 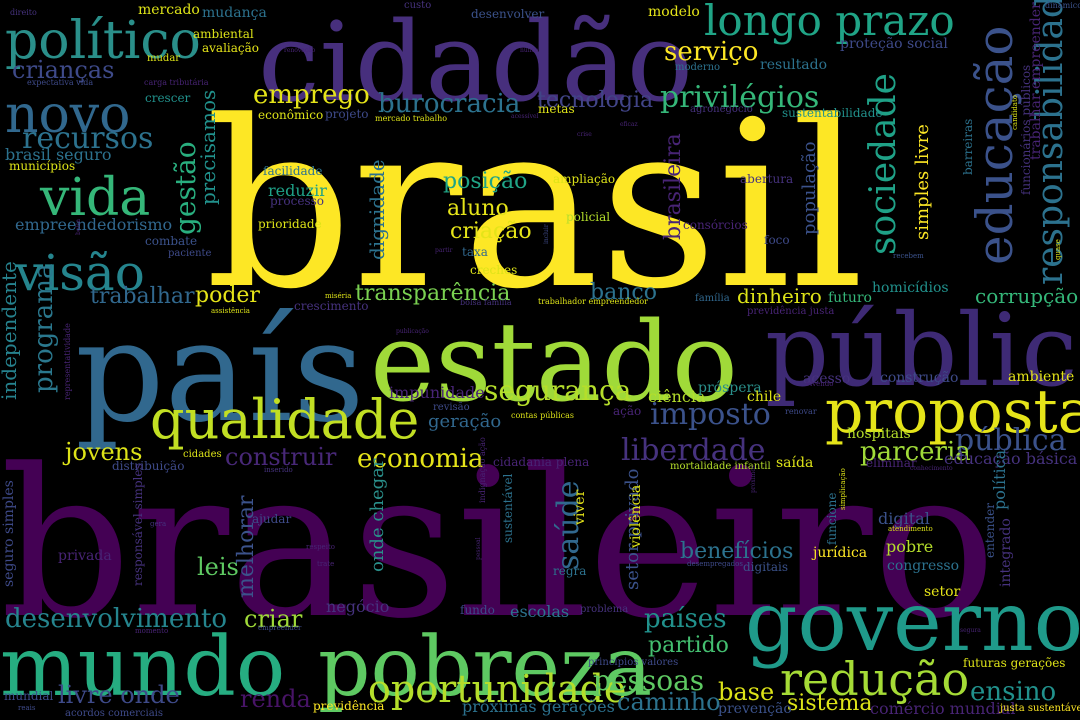 I want to click on cloud-word: benefícios, so click(x=736, y=551).